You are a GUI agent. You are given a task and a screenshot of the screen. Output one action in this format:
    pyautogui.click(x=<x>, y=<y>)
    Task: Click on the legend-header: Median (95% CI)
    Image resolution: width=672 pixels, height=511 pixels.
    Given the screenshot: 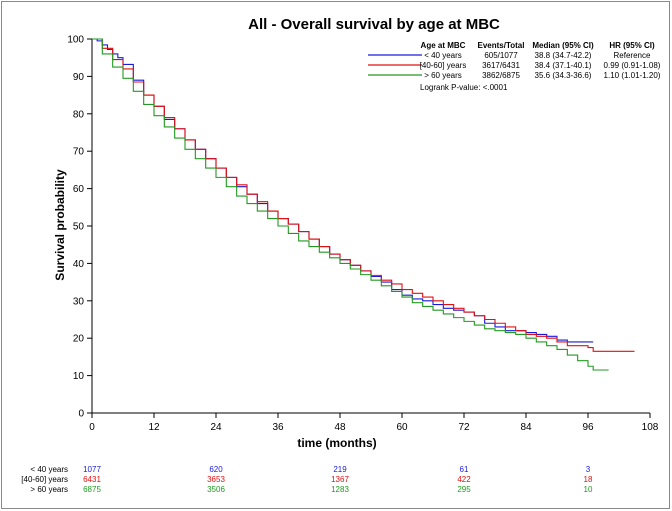 What is the action you would take?
    pyautogui.click(x=563, y=45)
    